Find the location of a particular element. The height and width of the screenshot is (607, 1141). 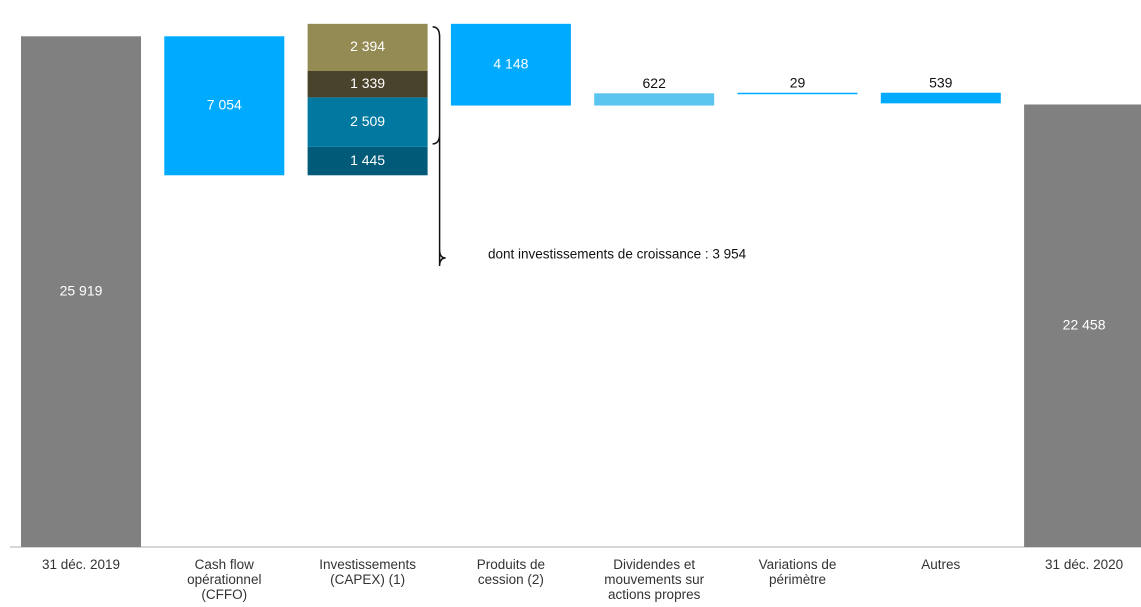

x-tick-label: Variations de périmètre is located at coordinates (797, 572).